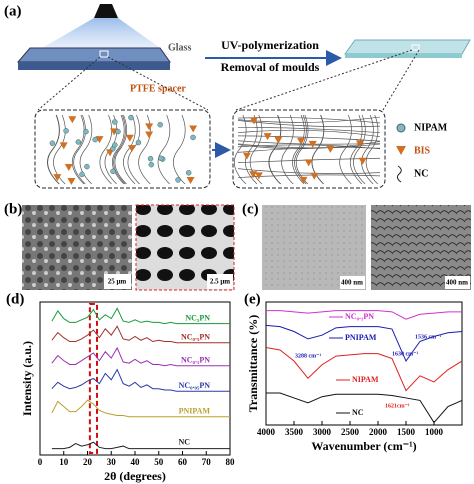  I want to click on series-label: NC₅PN, so click(197, 318).